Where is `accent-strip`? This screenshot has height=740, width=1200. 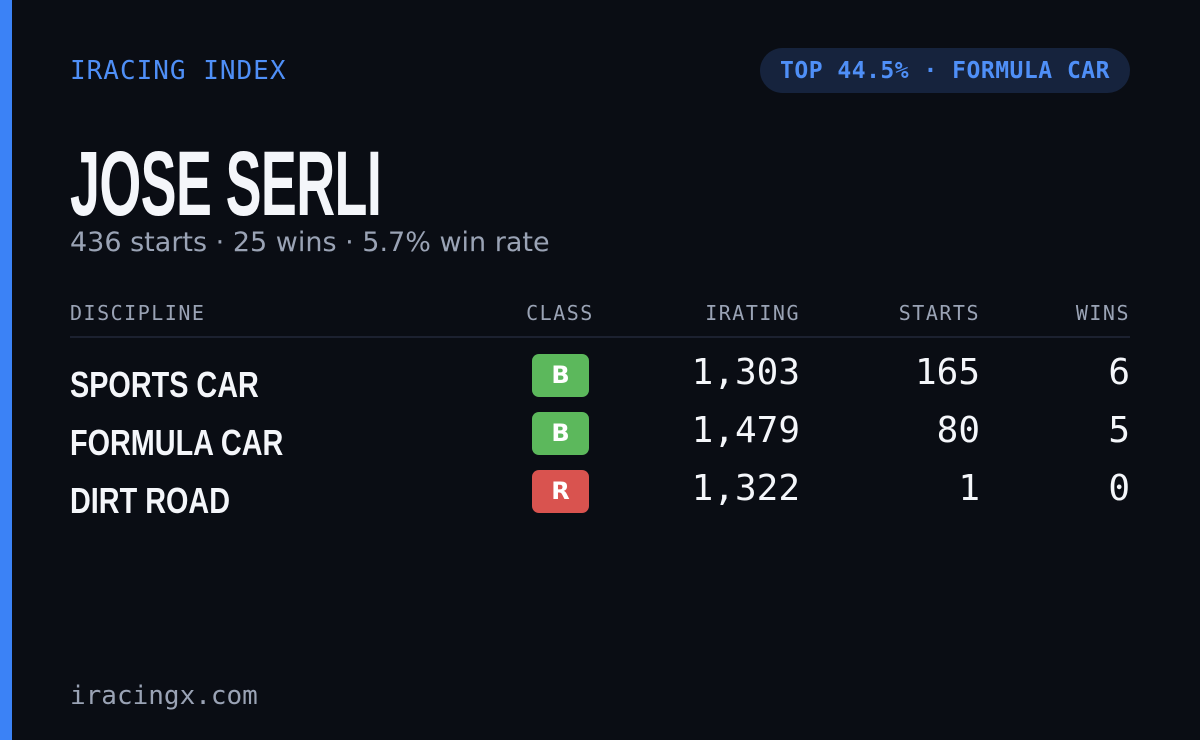
accent-strip is located at coordinates (6, 370).